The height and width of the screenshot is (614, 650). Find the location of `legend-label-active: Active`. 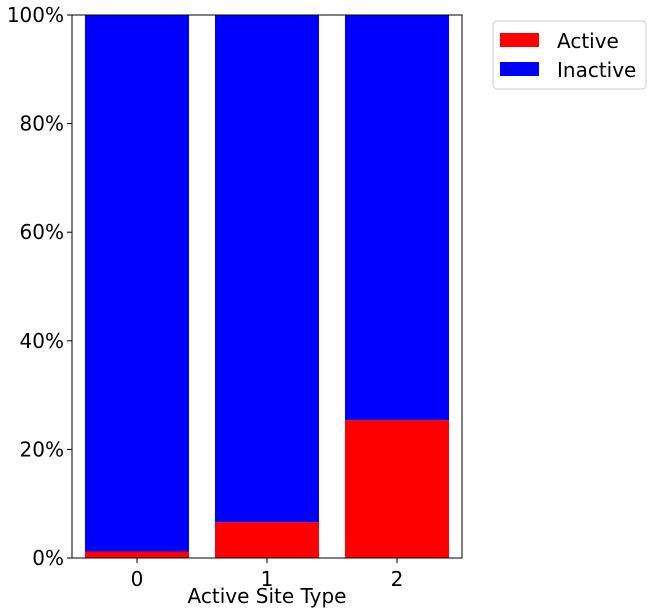

legend-label-active: Active is located at coordinates (588, 41).